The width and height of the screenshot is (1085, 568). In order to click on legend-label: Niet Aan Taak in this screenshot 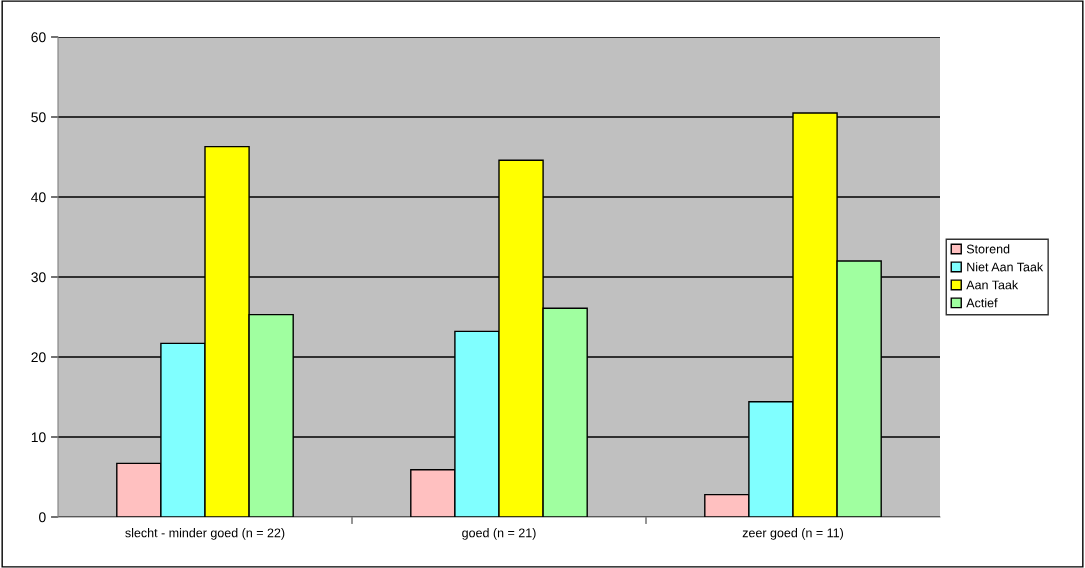, I will do `click(1005, 267)`.